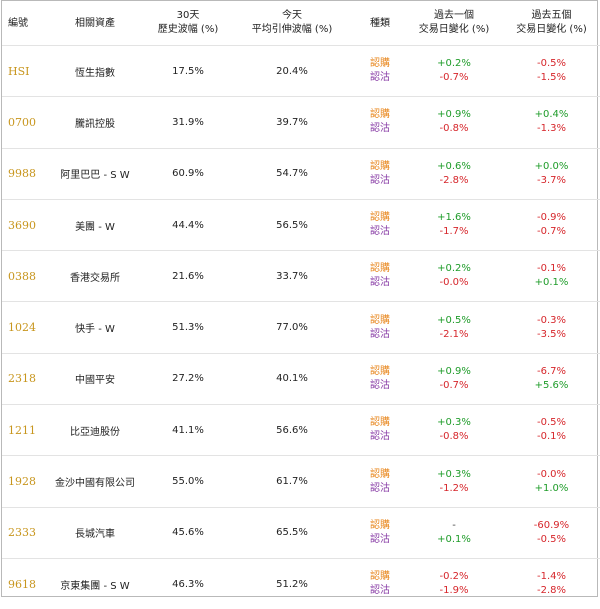 This screenshot has width=600, height=609. Describe the element at coordinates (551, 218) in the screenshot. I see `change-5d-call: -0.9%` at that location.